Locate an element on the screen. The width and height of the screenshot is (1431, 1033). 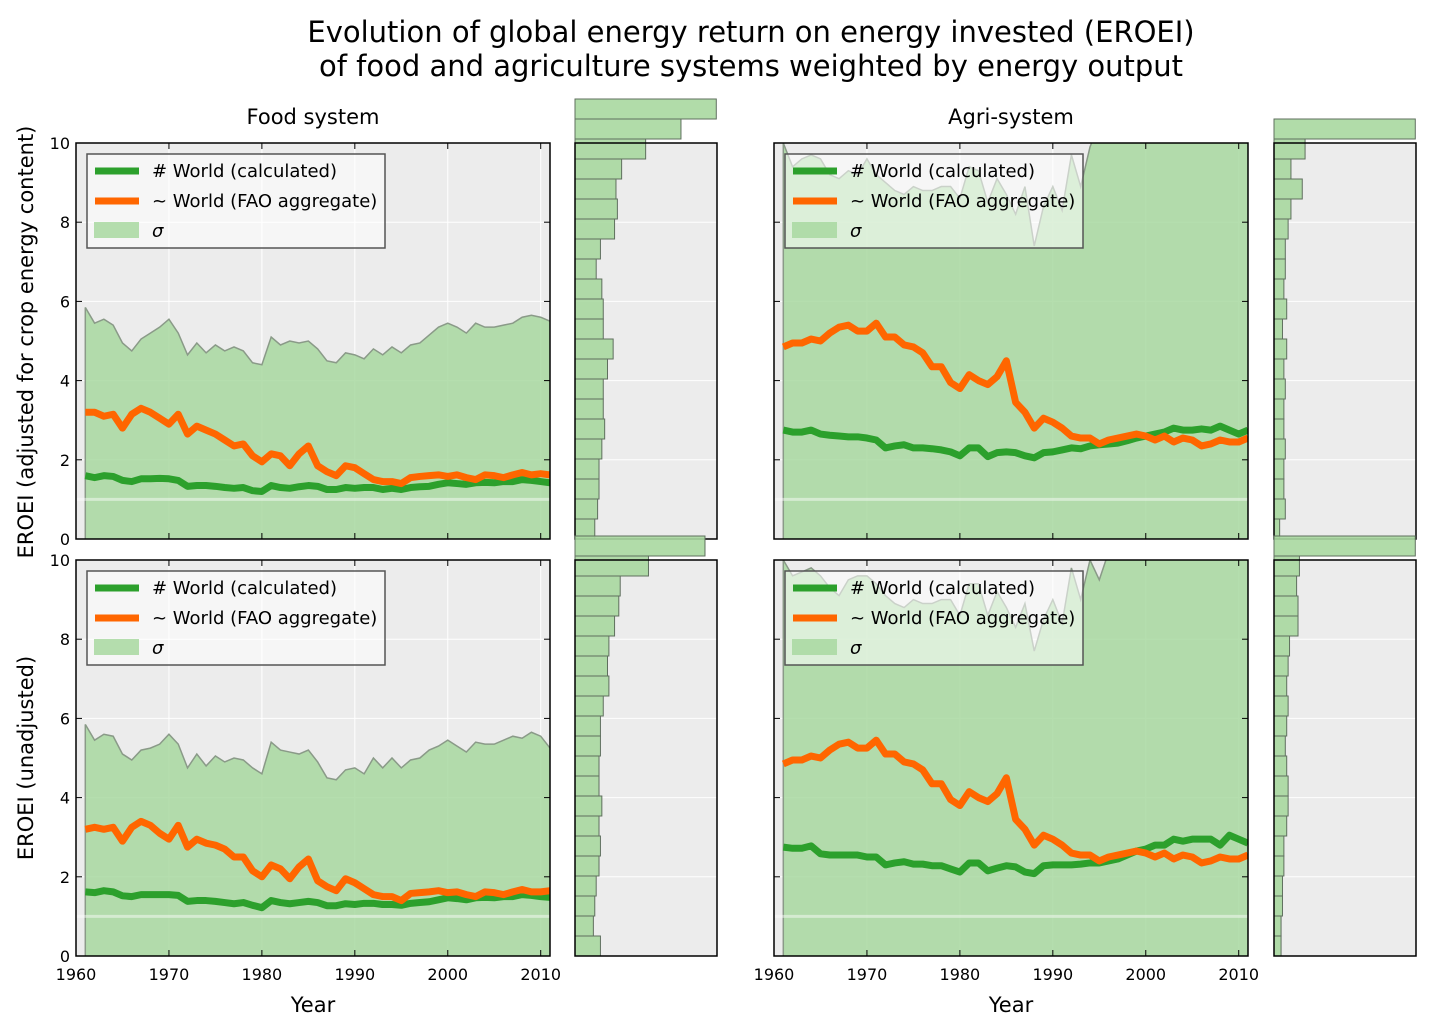
sigma-band is located at coordinates (317, 423).